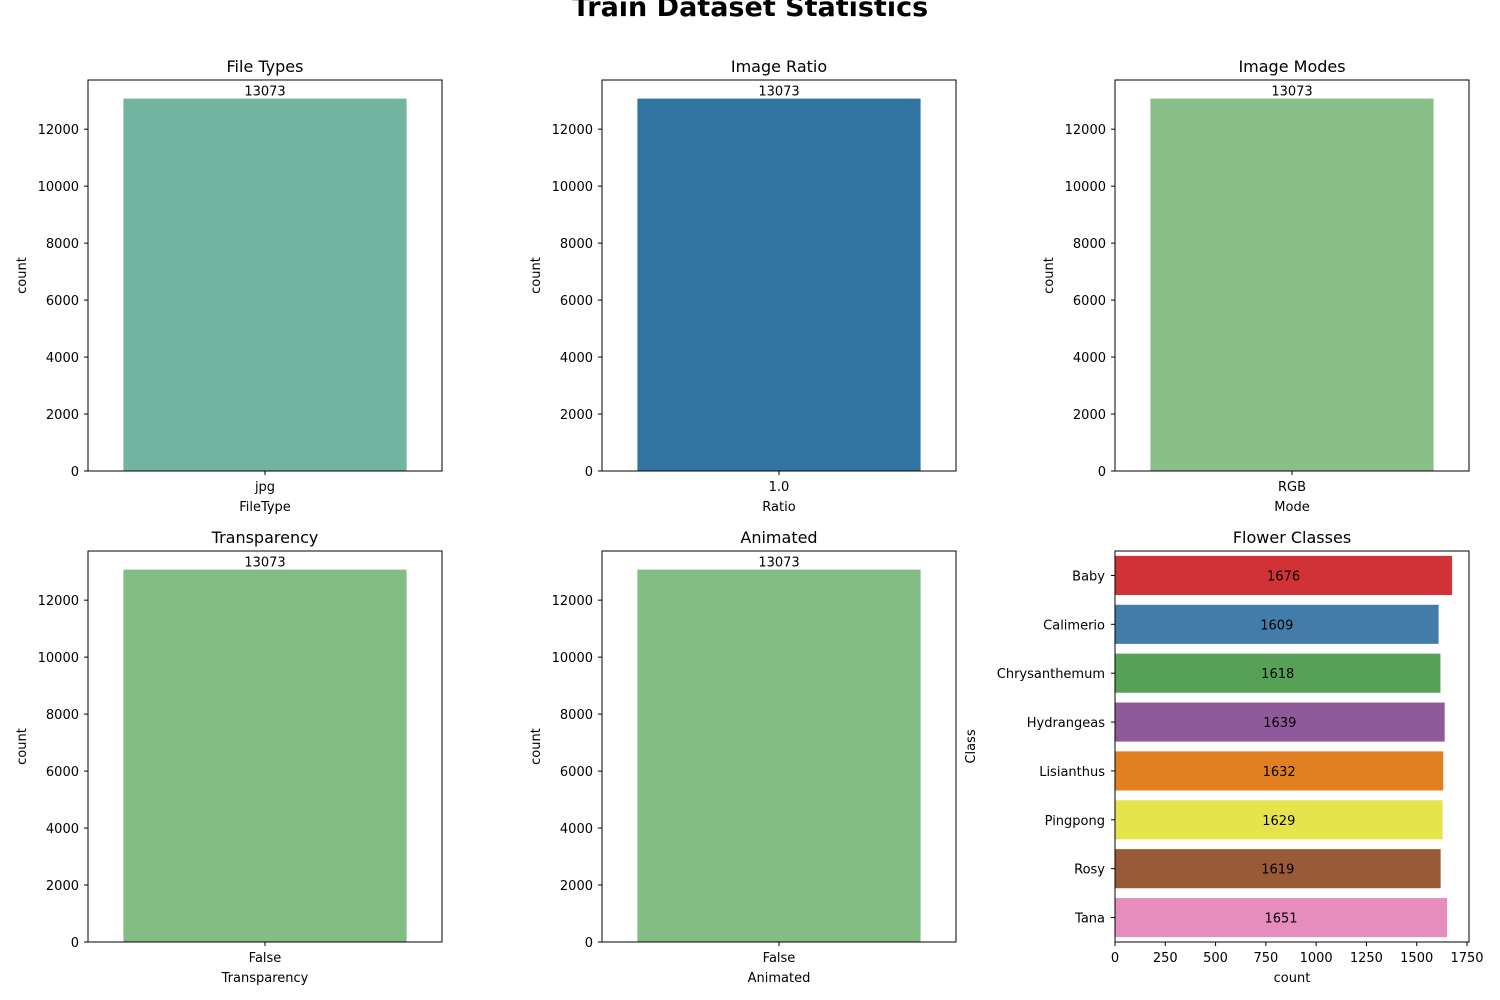 The image size is (1500, 1000). I want to click on bar-calimerio, so click(1277, 624).